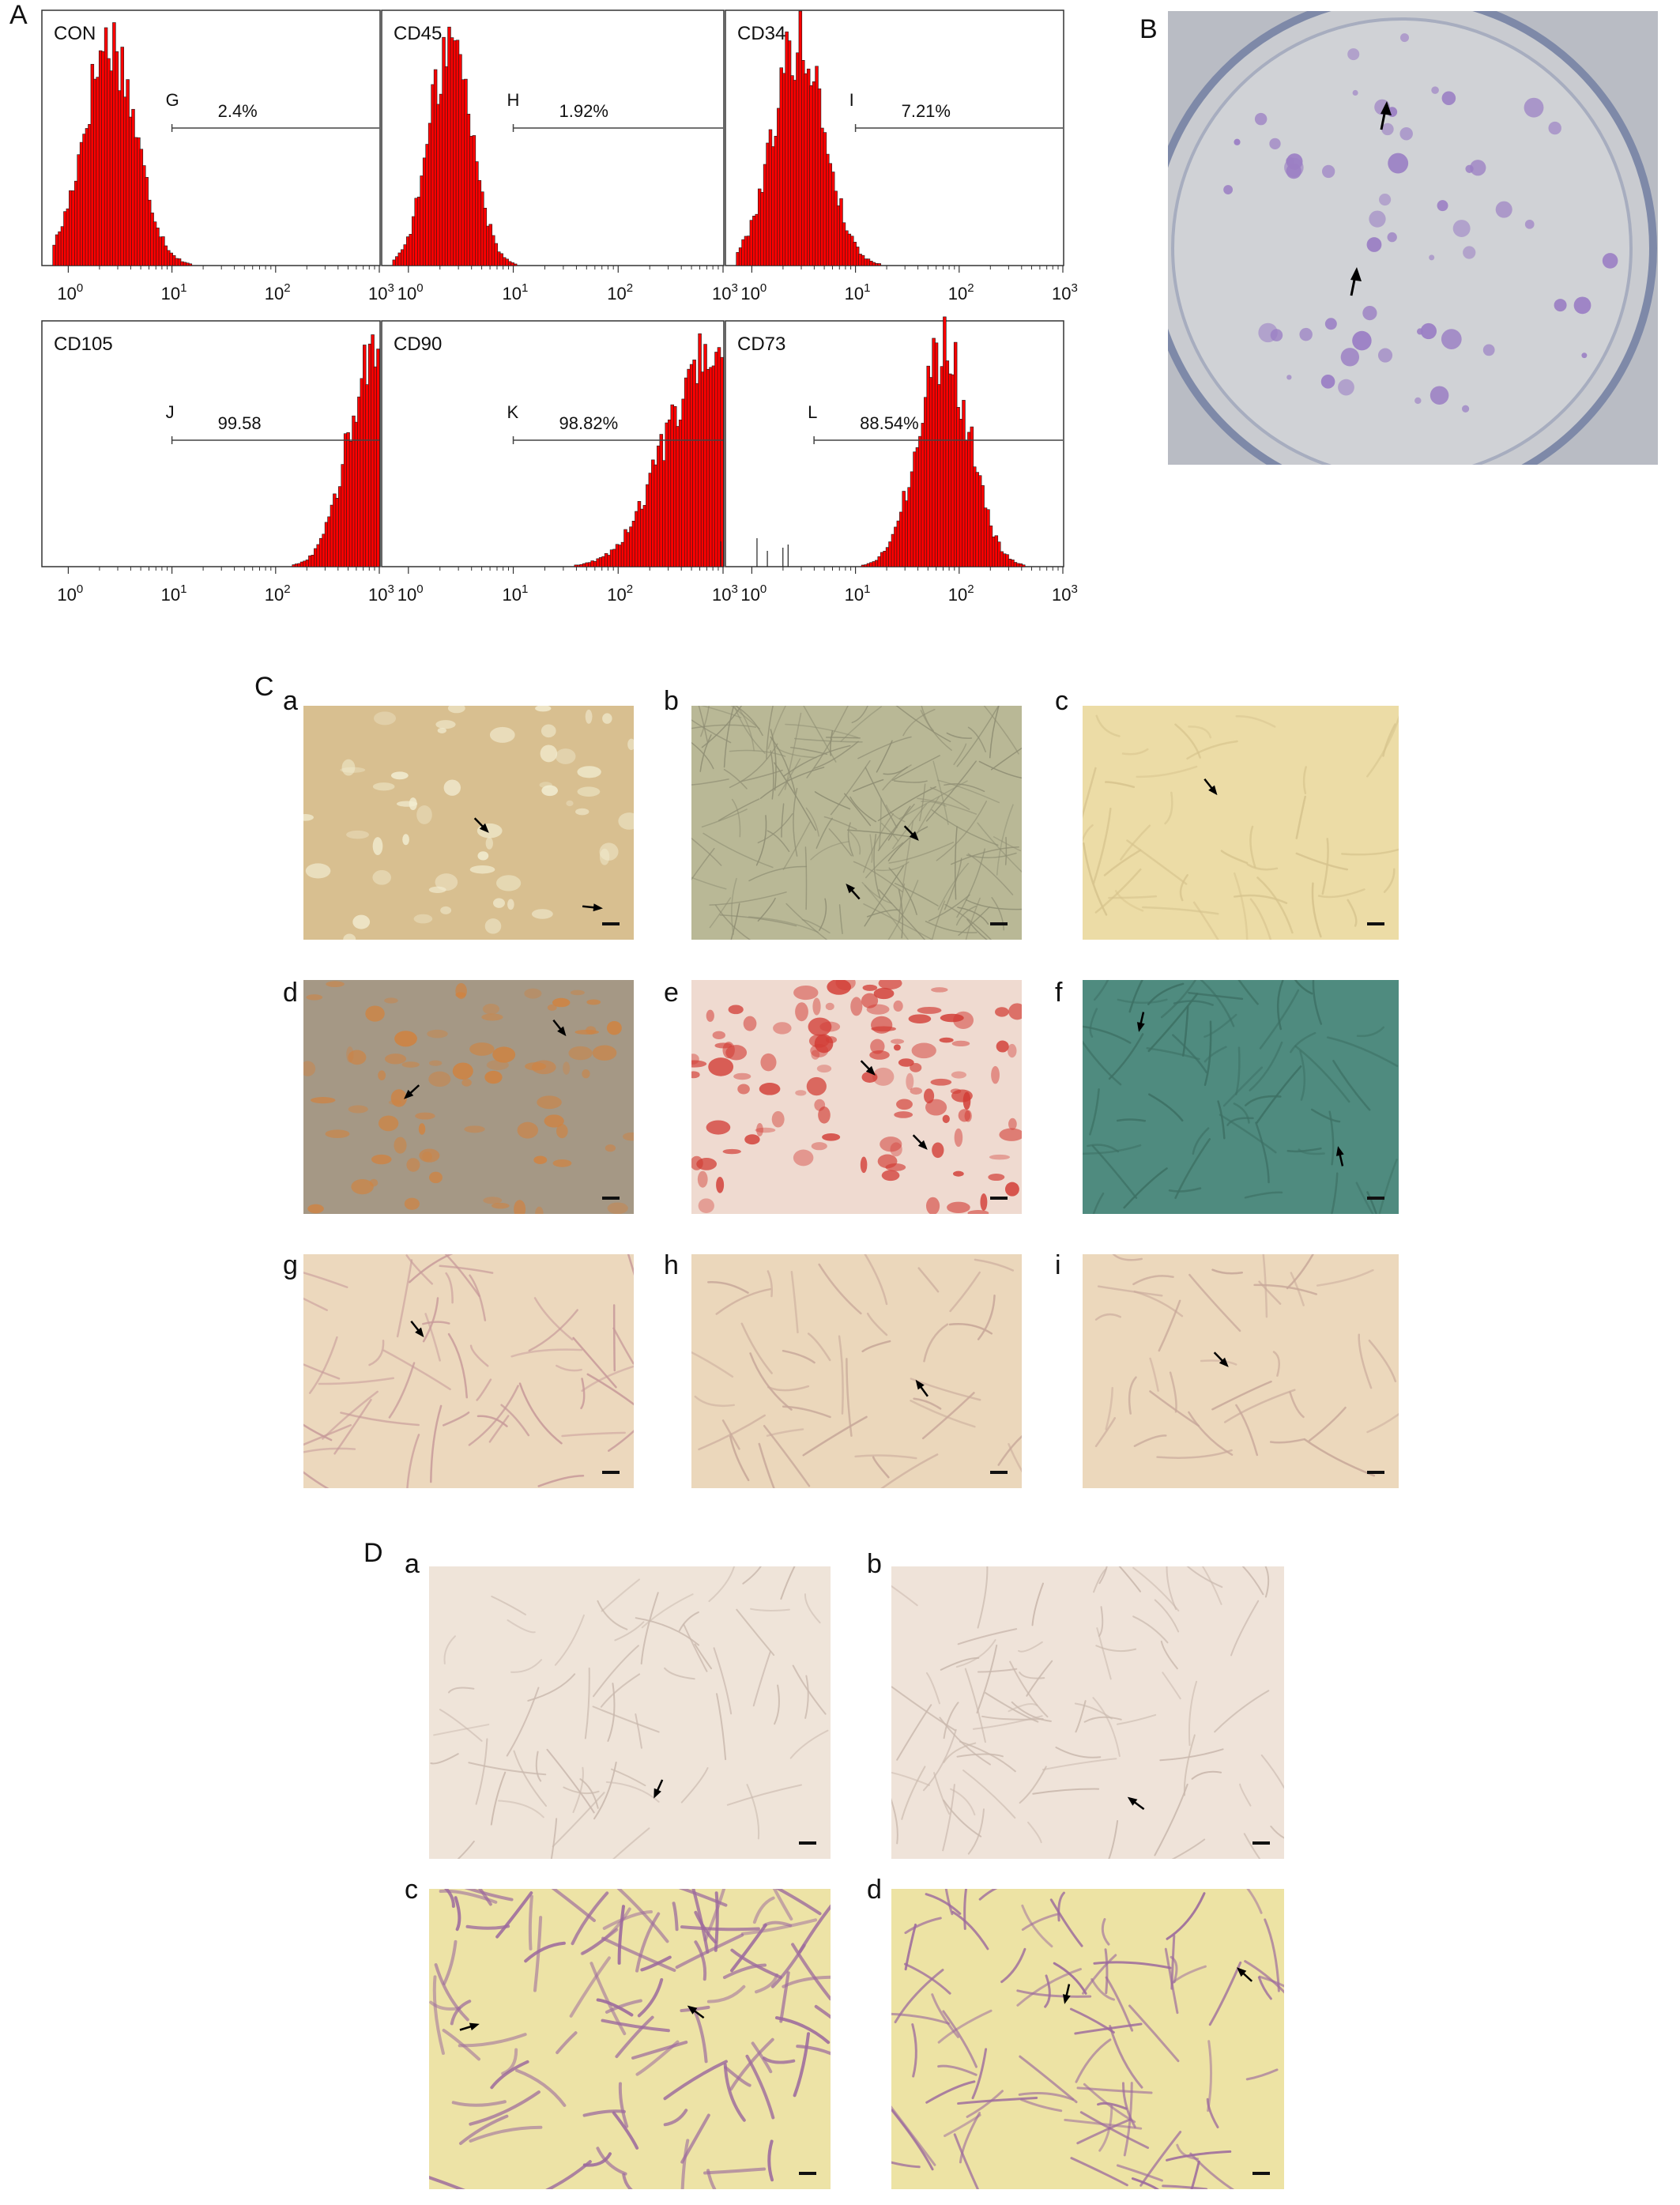 The height and width of the screenshot is (2205, 1680). Describe the element at coordinates (753, 593) in the screenshot. I see `x-tick-label: 10⁰` at that location.